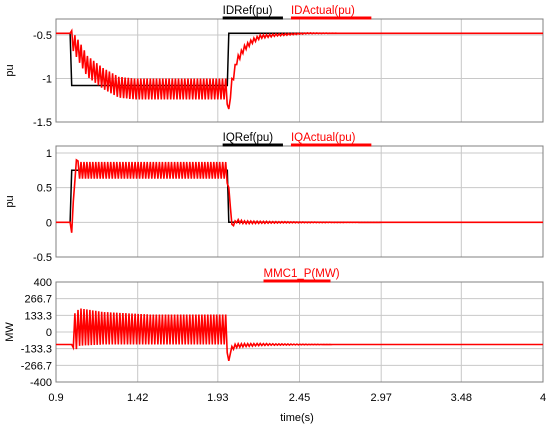 Image resolution: width=550 pixels, height=431 pixels. Describe the element at coordinates (49, 154) in the screenshot. I see `y-tick-label: 1` at that location.